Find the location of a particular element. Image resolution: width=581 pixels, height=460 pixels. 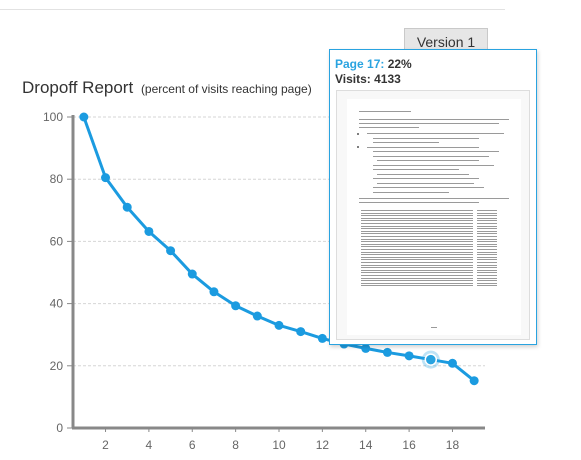

tooltip-page-line: Page 17: 22% is located at coordinates (373, 64).